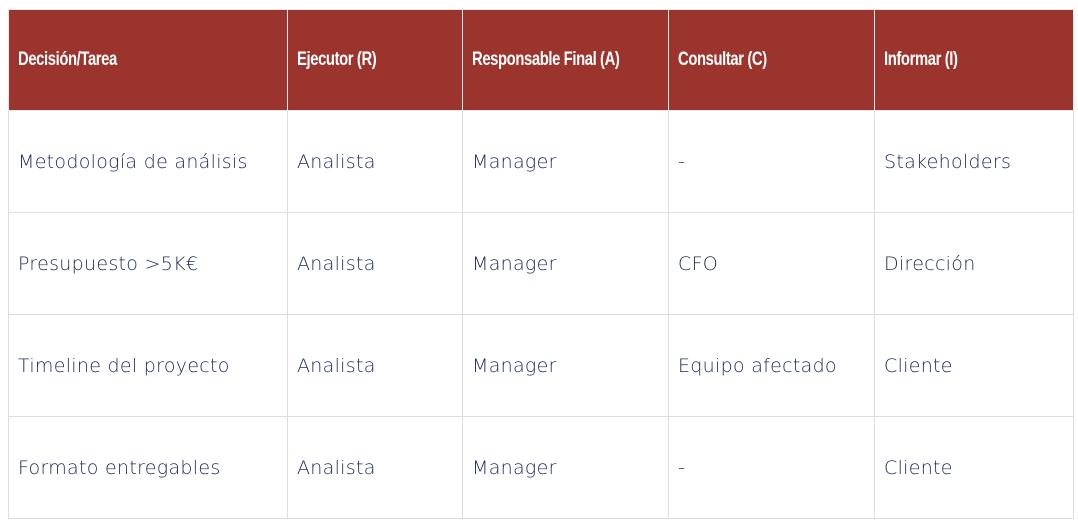 The height and width of the screenshot is (529, 1078). What do you see at coordinates (67, 59) in the screenshot?
I see `header-text: Decisión/Tarea` at bounding box center [67, 59].